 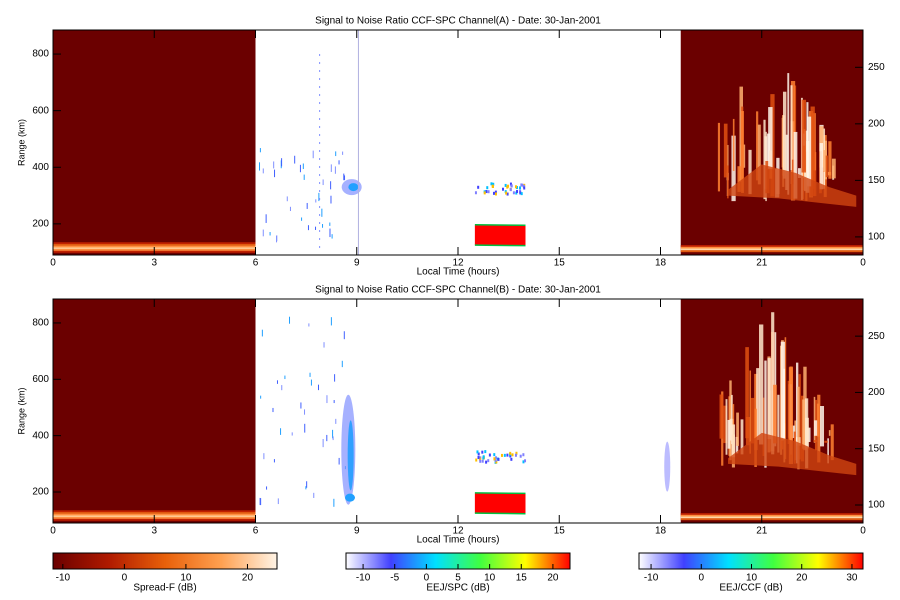 I want to click on spread-f-base, so click(x=792, y=454).